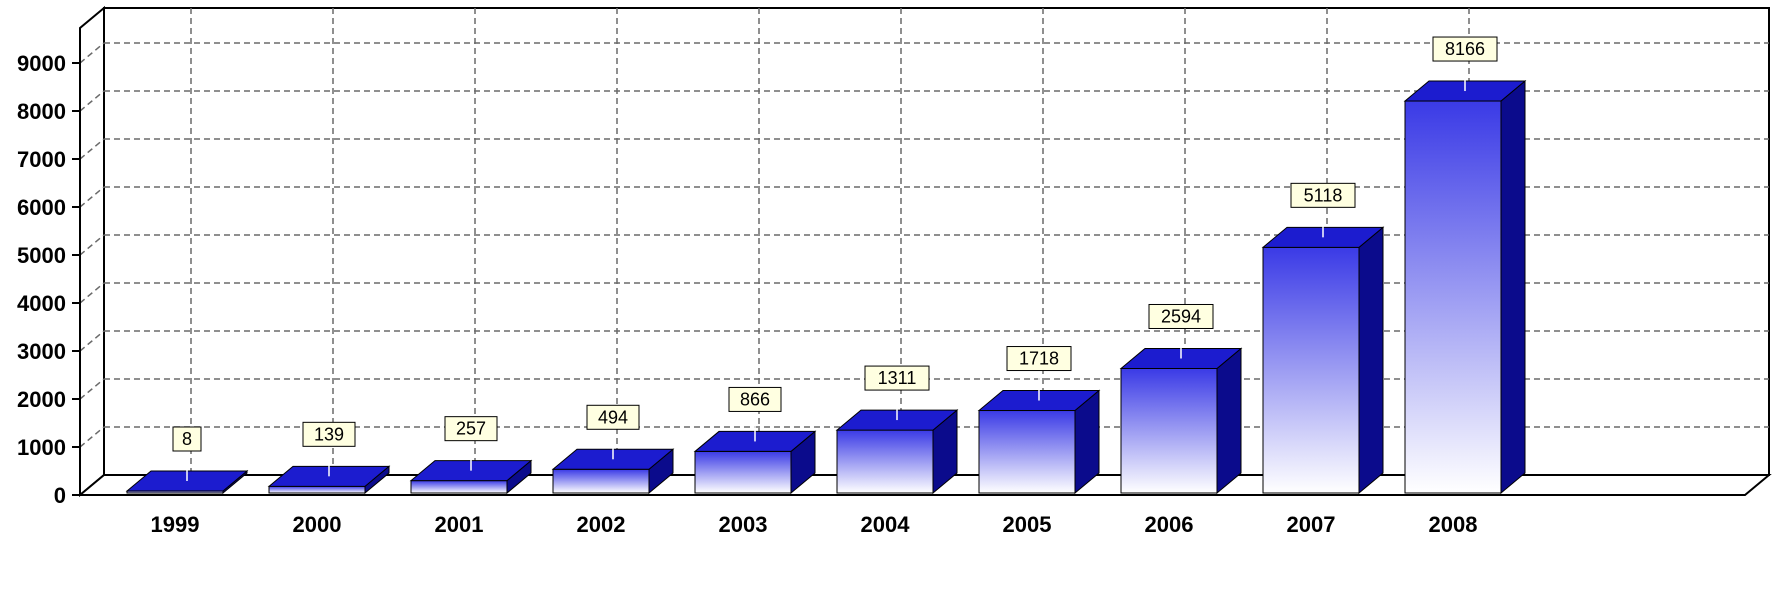  I want to click on x-tick-label: 2006, so click(1169, 524).